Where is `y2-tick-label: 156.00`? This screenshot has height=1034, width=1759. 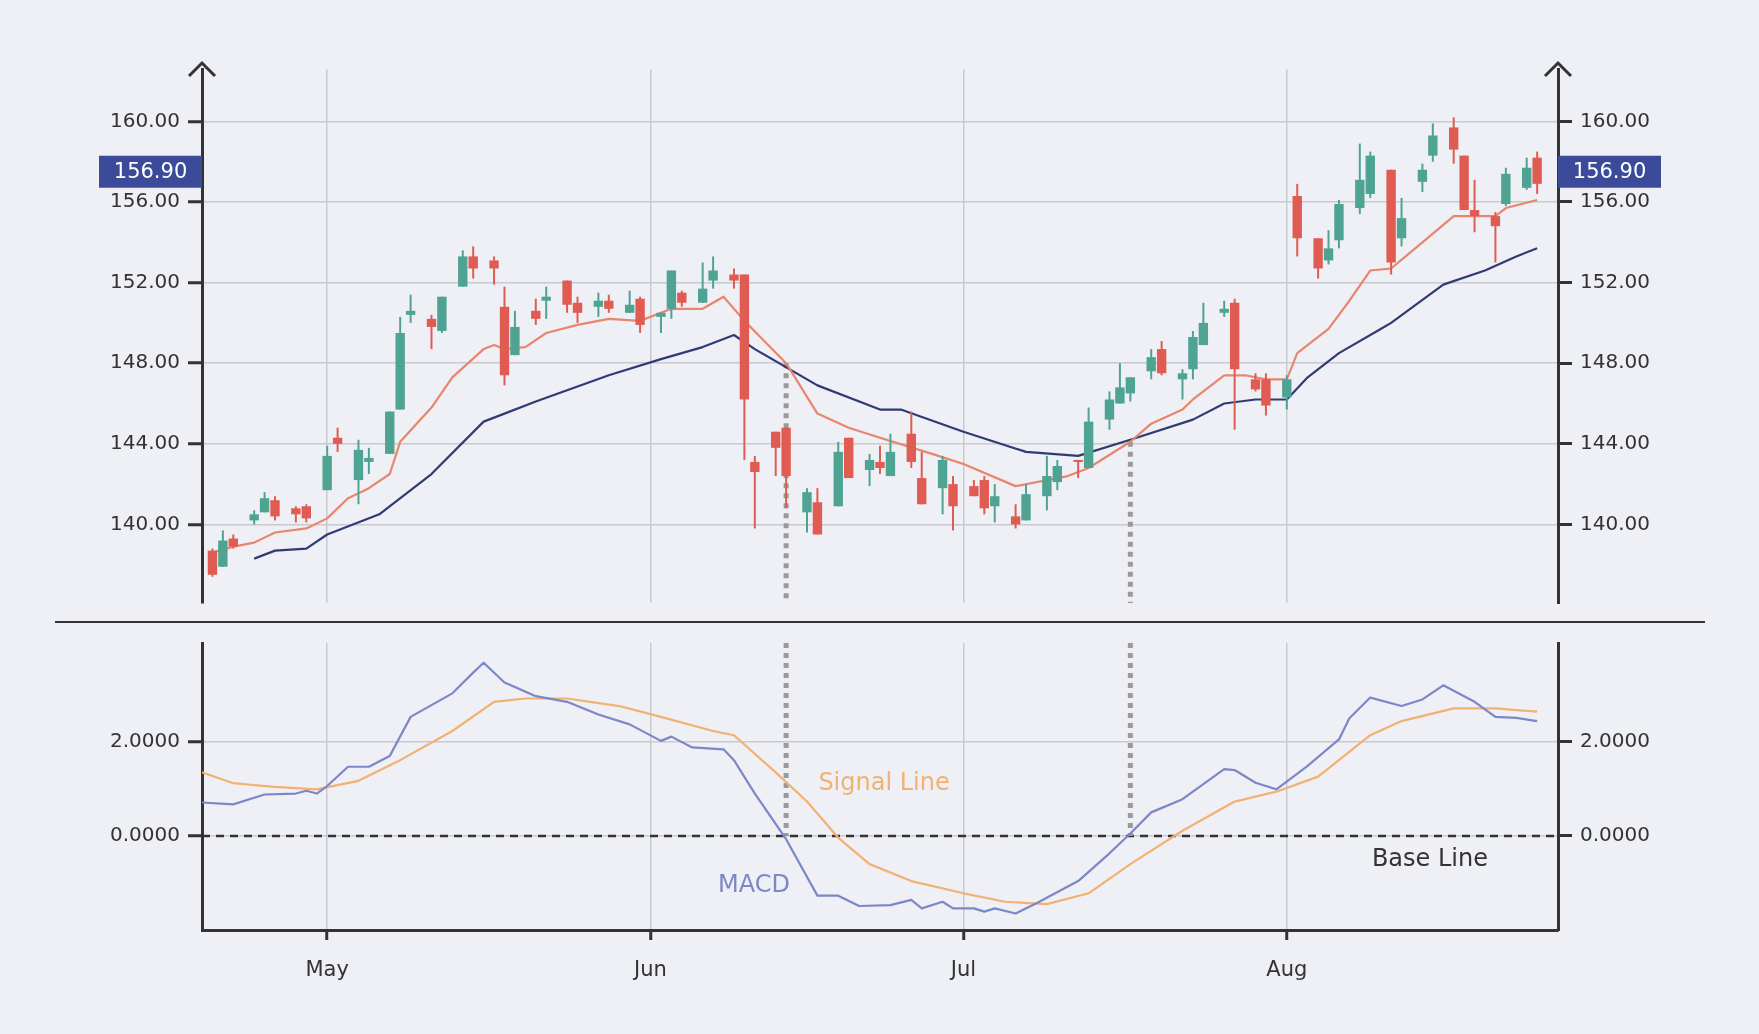 y2-tick-label: 156.00 is located at coordinates (145, 200).